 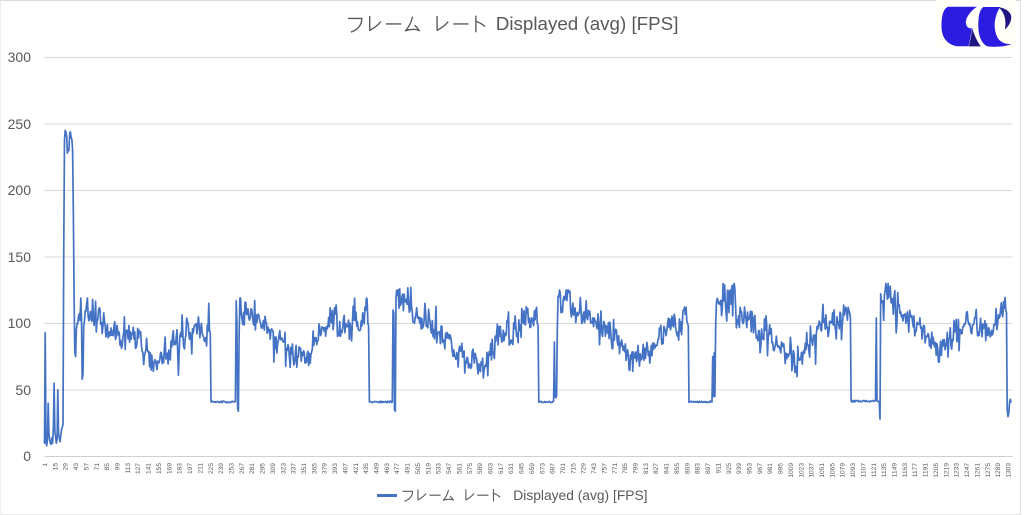 I want to click on svg-text: 813, so click(x=646, y=468).